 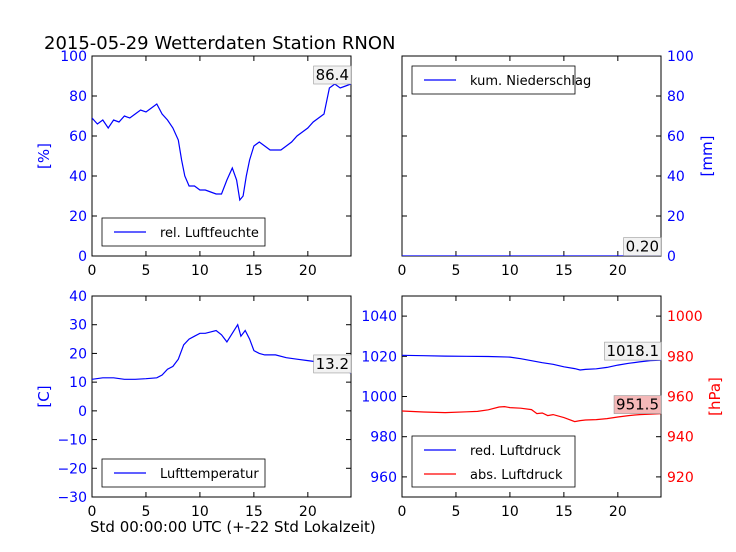 I want to click on y-tick-label: 1040, so click(x=379, y=317).